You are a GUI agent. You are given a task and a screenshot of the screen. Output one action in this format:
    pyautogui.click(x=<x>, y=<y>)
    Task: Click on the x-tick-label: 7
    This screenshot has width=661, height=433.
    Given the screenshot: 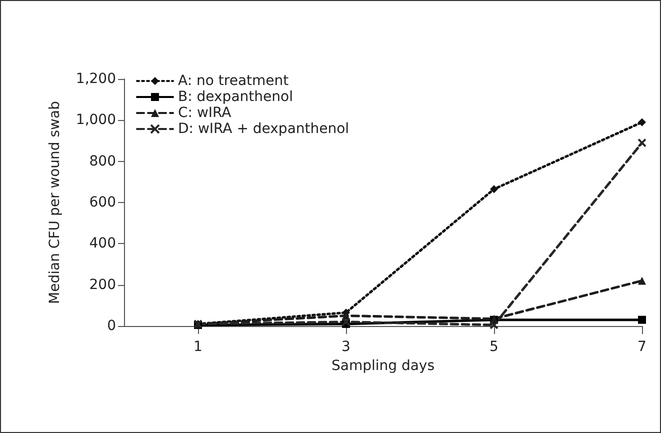 What is the action you would take?
    pyautogui.click(x=642, y=347)
    